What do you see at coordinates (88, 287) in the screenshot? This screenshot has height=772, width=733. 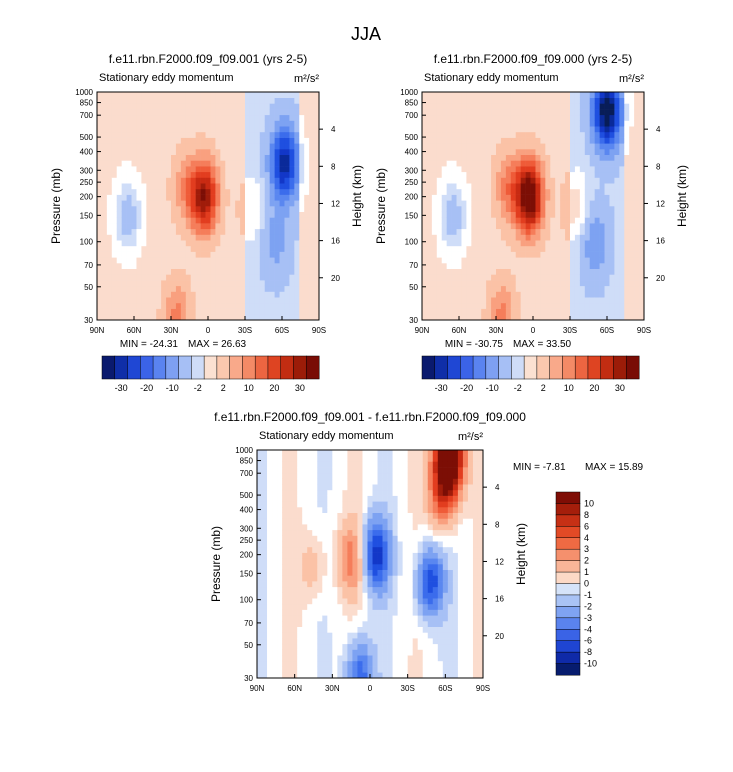 I see `y-tick-label: 50` at bounding box center [88, 287].